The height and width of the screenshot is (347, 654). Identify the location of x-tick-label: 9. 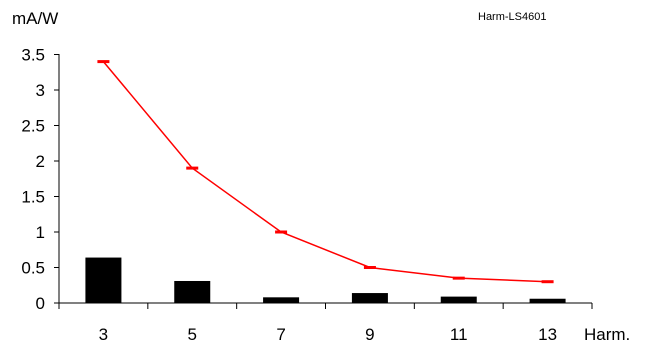
(369, 334).